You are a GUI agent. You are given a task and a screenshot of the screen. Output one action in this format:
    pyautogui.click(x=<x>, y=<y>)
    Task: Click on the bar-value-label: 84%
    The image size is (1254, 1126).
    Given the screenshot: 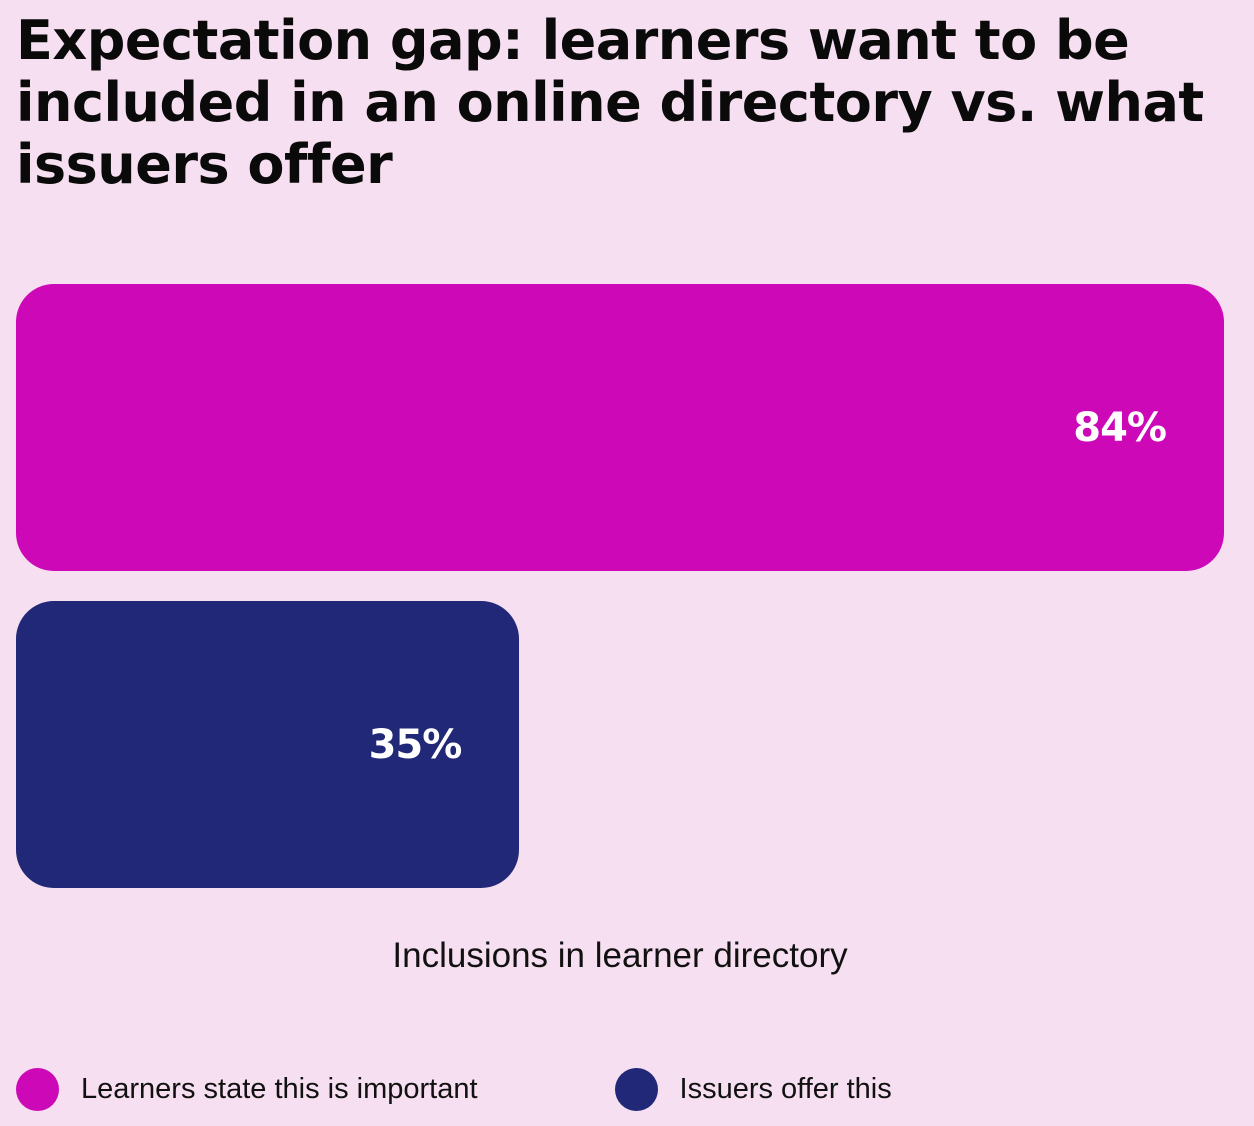 What is the action you would take?
    pyautogui.click(x=1120, y=427)
    